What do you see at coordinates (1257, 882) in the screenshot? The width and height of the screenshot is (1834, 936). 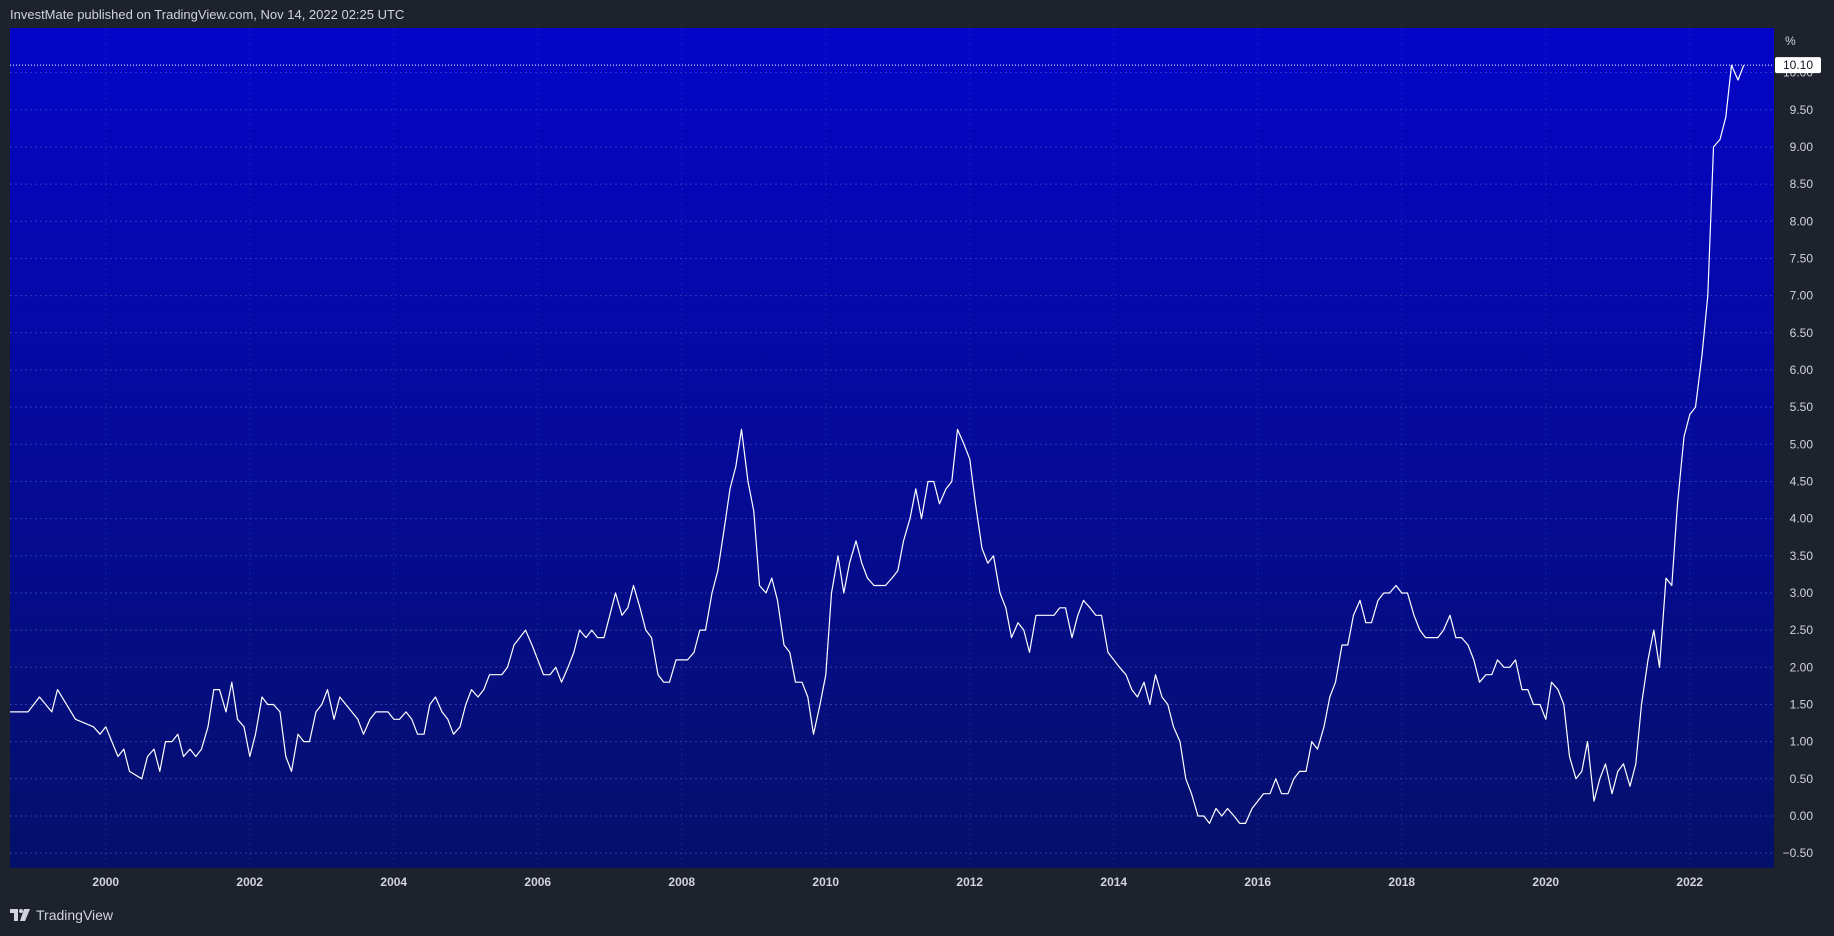 I see `x-tick-label: 2016` at bounding box center [1257, 882].